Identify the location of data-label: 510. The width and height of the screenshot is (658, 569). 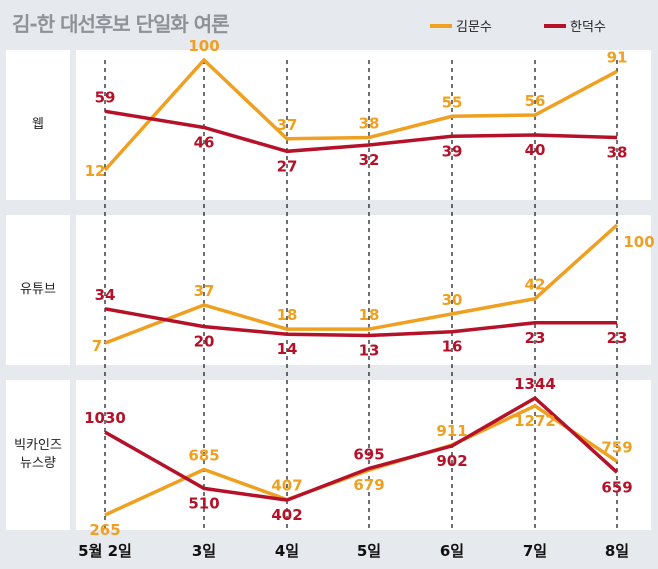
(203, 503).